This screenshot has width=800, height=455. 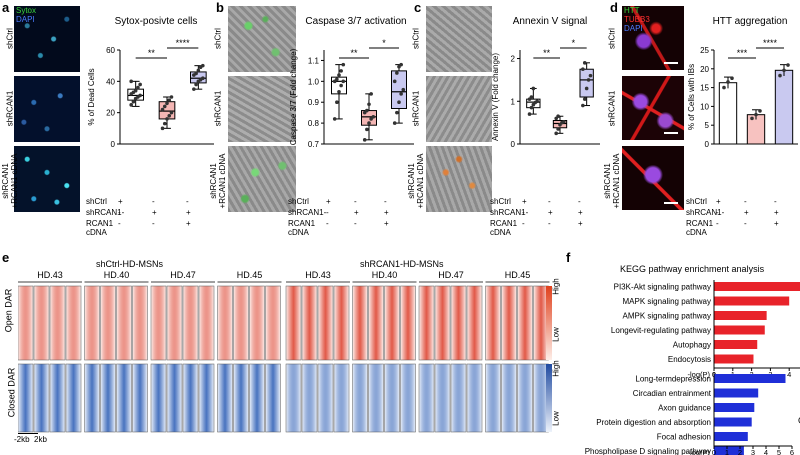 What do you see at coordinates (416, 38) in the screenshot?
I see `panel-c-row-label-shctrl: shCtrl` at bounding box center [416, 38].